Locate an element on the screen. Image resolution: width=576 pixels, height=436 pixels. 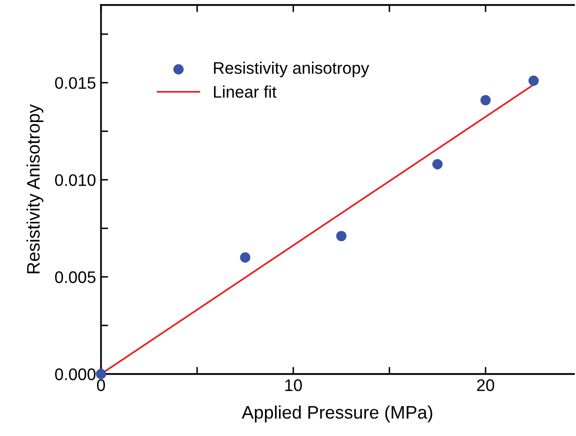
y-tick-label: 0.010 is located at coordinates (75, 180).